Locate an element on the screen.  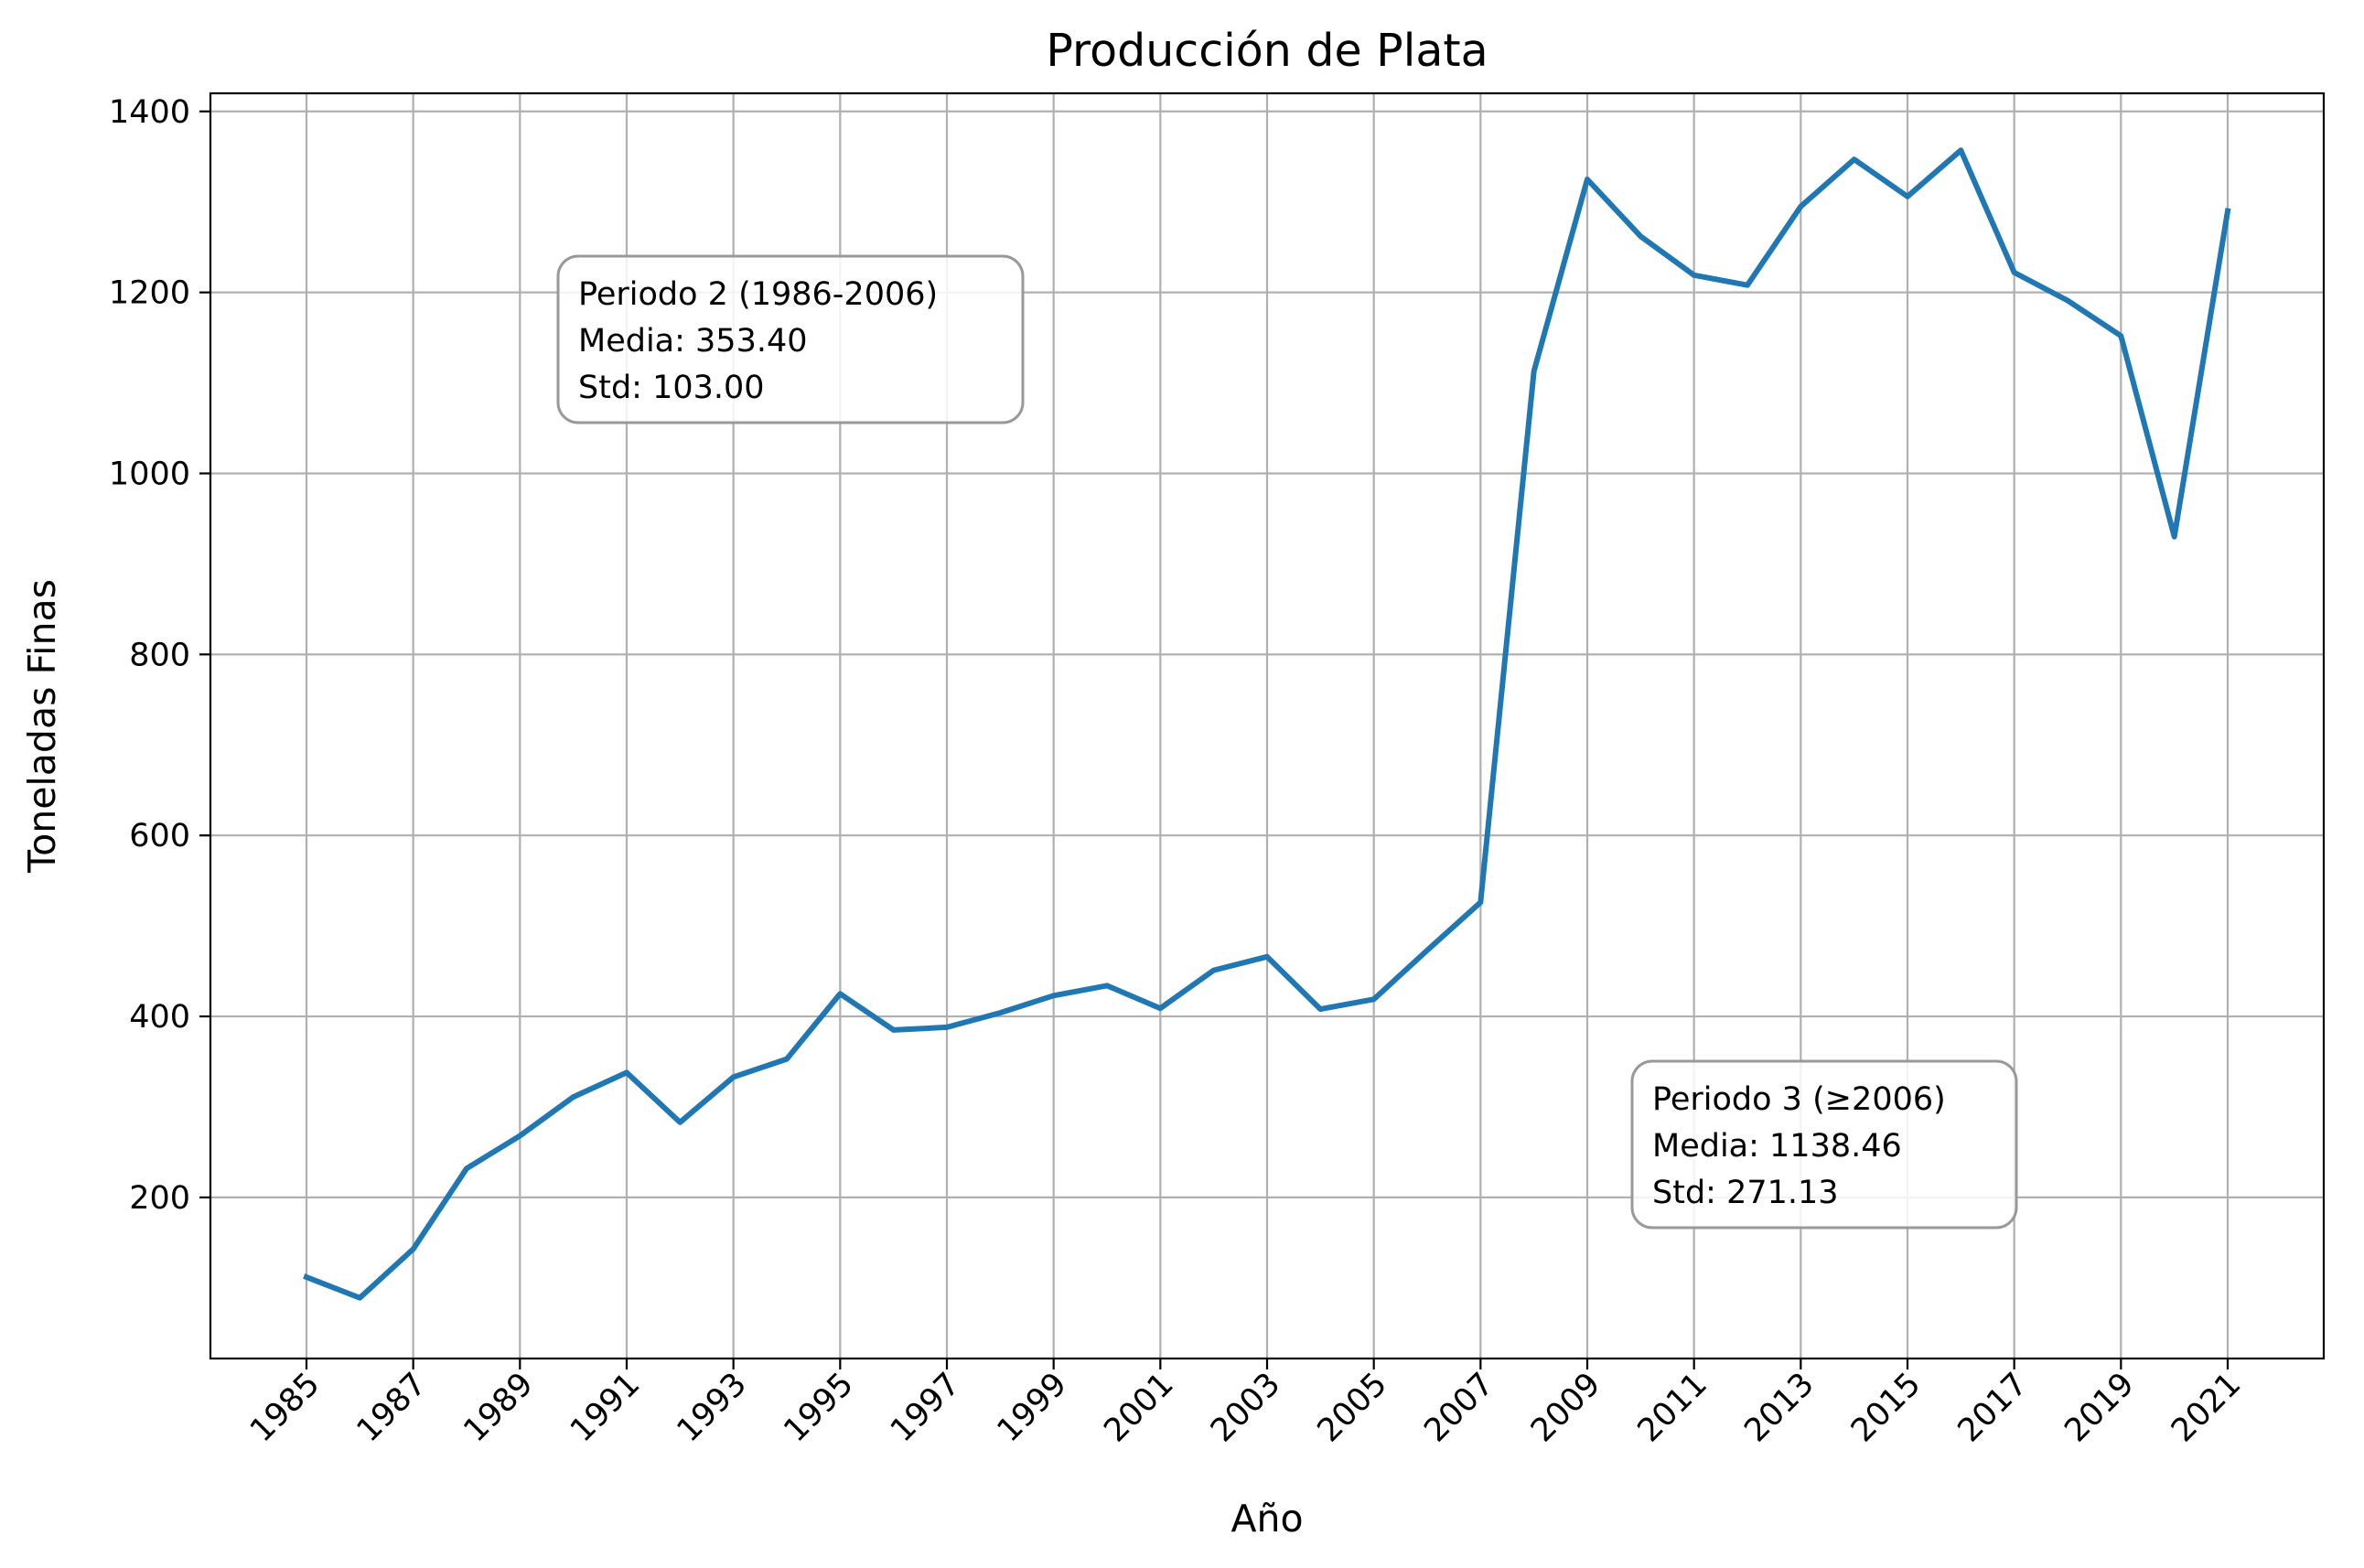
annotation-line: Std: 271.13 is located at coordinates (1746, 1193).